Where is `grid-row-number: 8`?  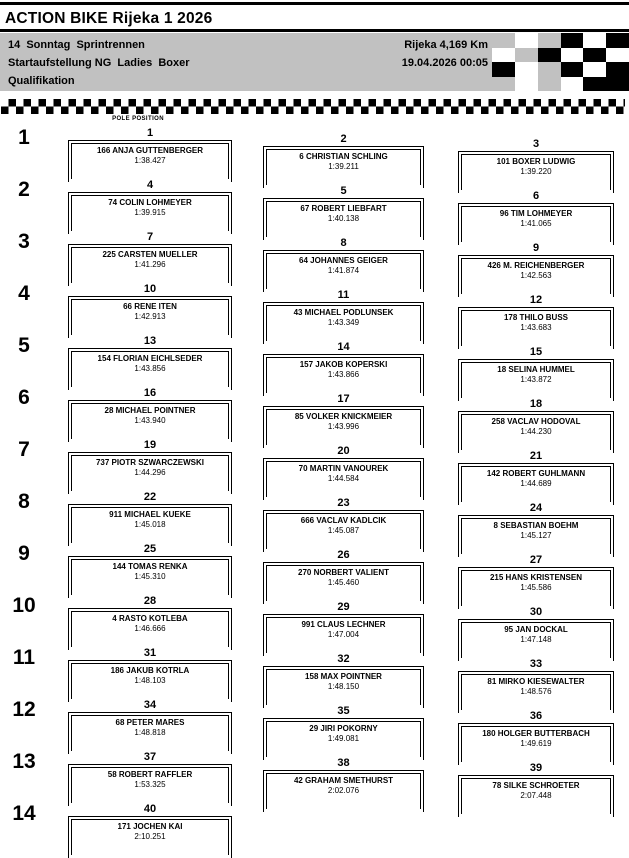 grid-row-number: 8 is located at coordinates (24, 501).